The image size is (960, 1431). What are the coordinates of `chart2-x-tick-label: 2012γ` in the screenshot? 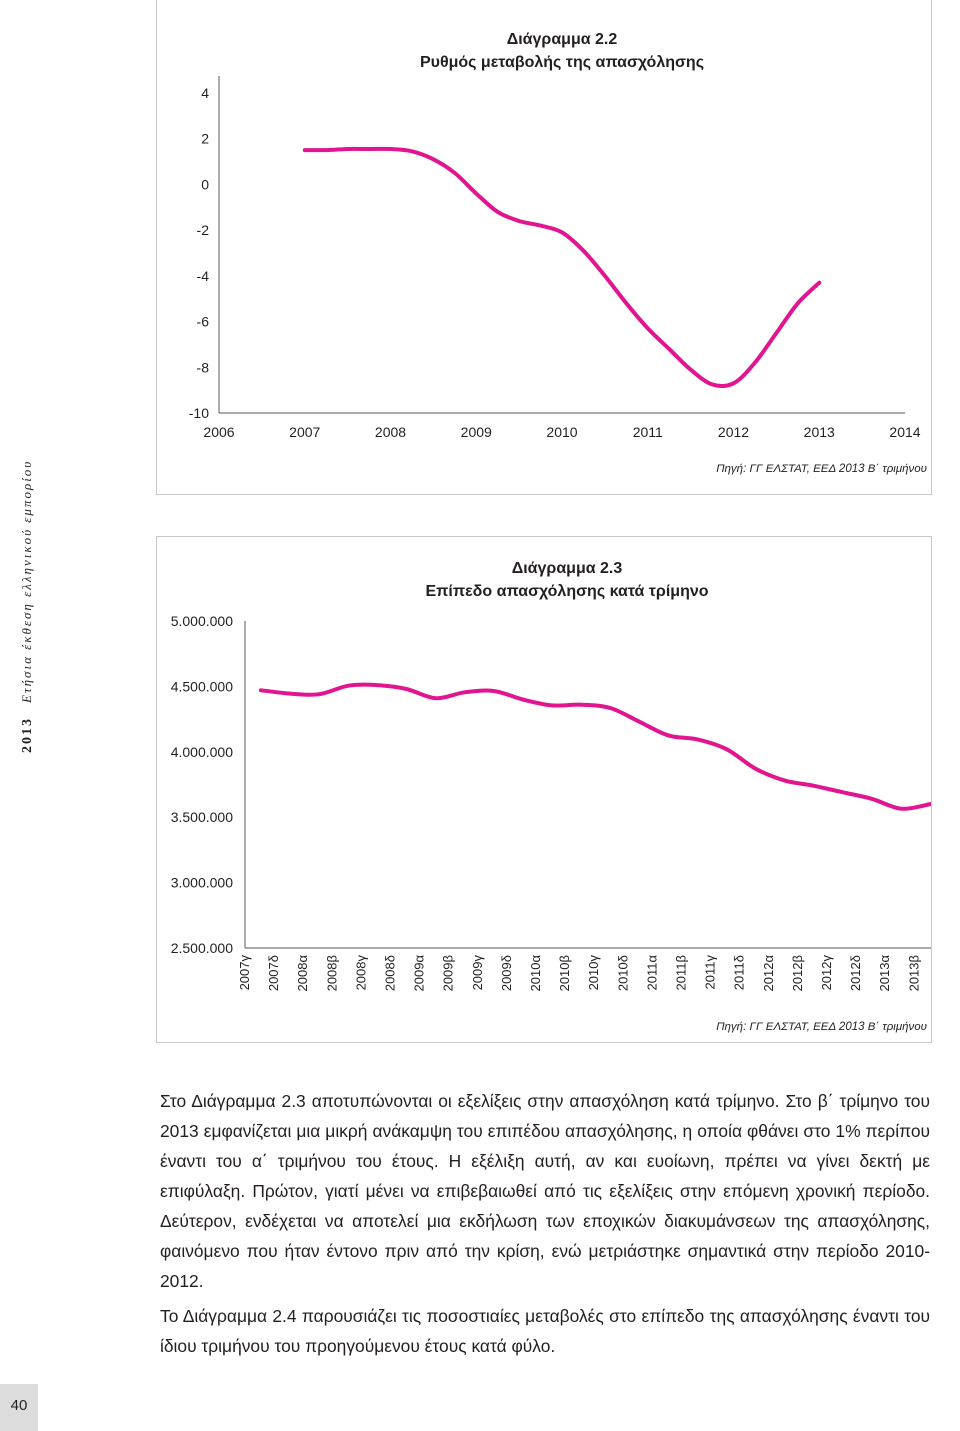 It's located at (826, 973).